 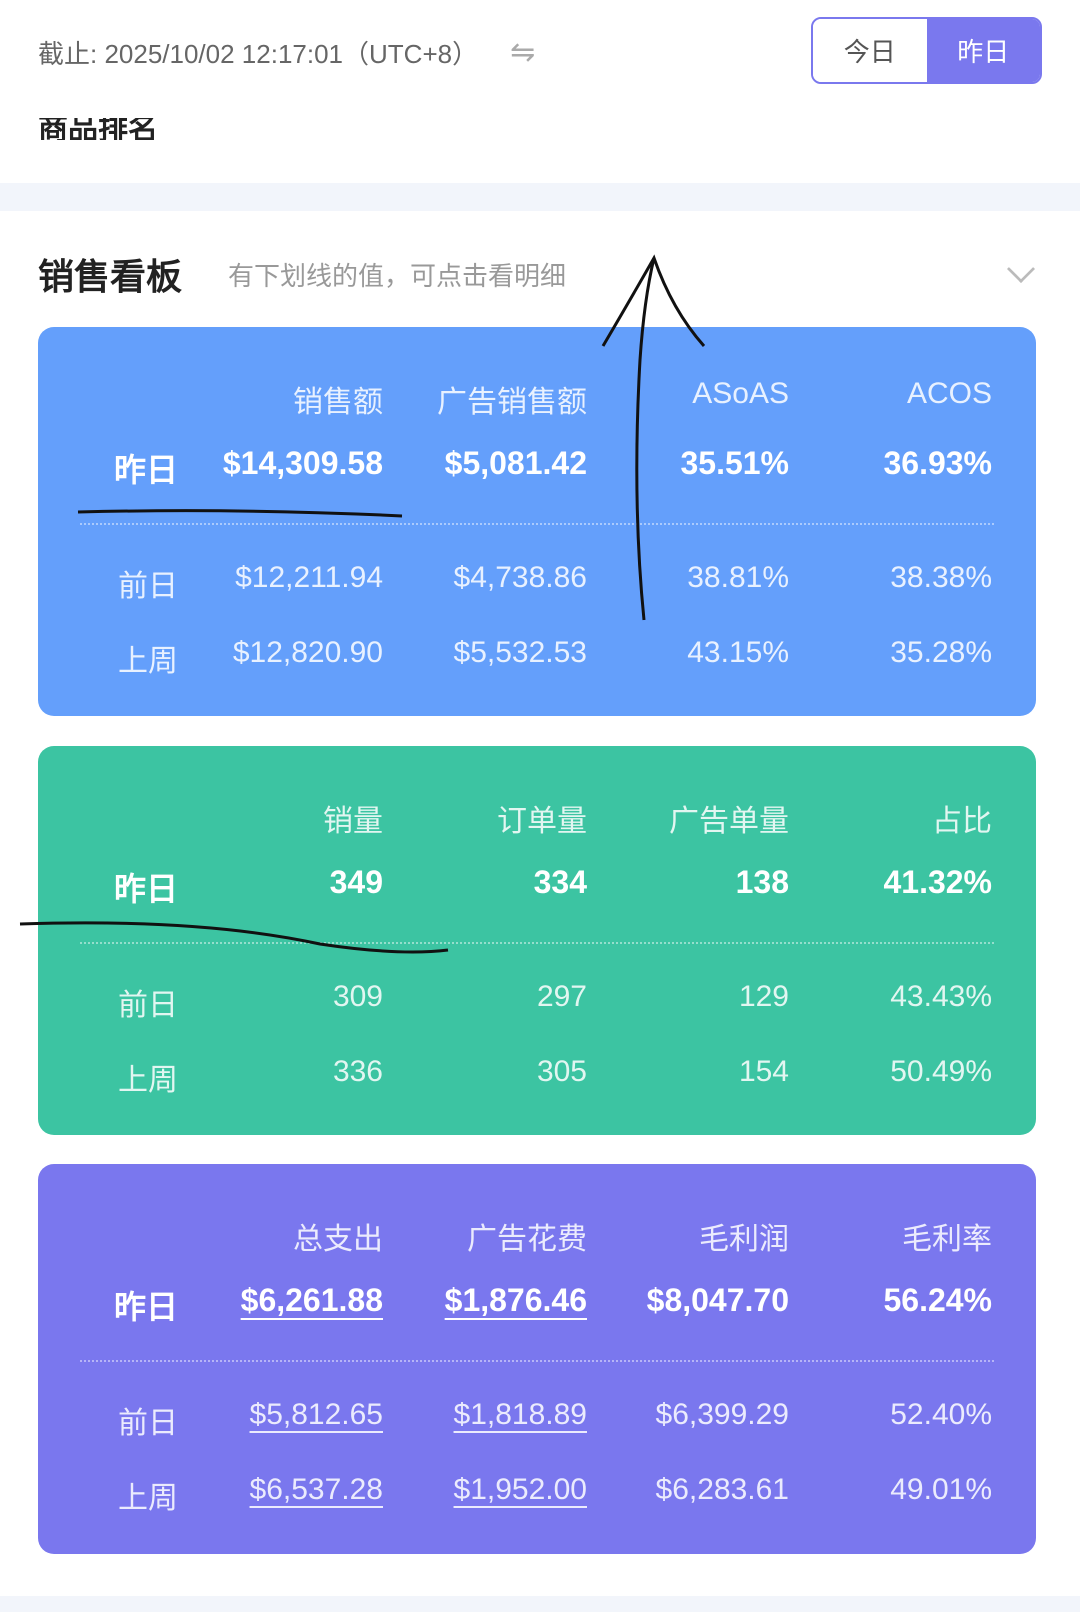 What do you see at coordinates (560, 882) in the screenshot?
I see `metric-value: 334` at bounding box center [560, 882].